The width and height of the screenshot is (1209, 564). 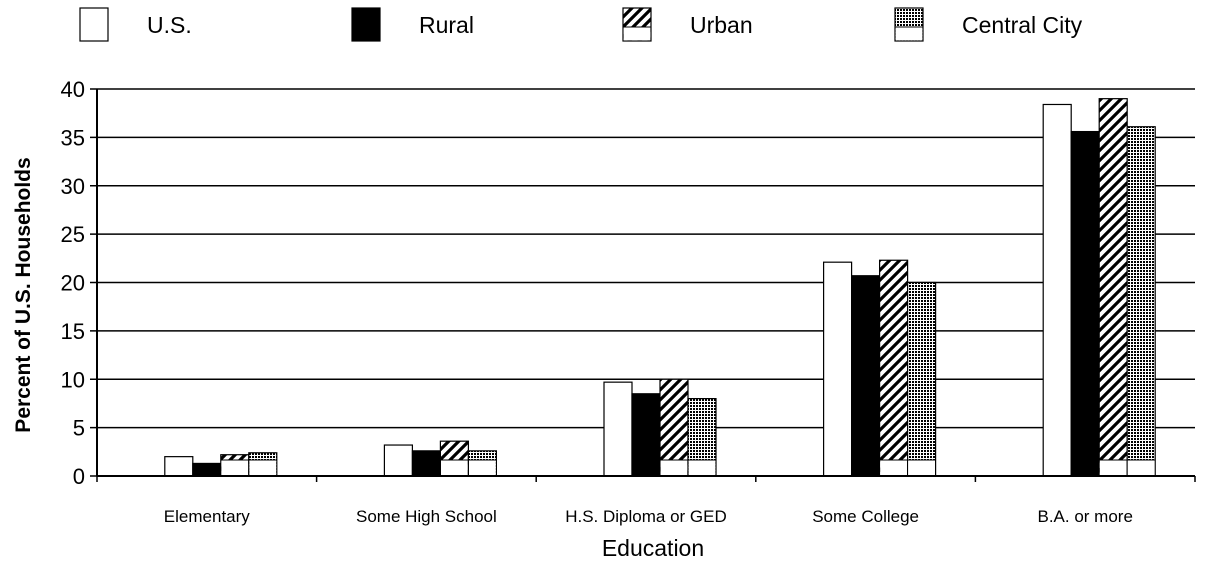 What do you see at coordinates (73, 186) in the screenshot?
I see `y-tick-label: 30` at bounding box center [73, 186].